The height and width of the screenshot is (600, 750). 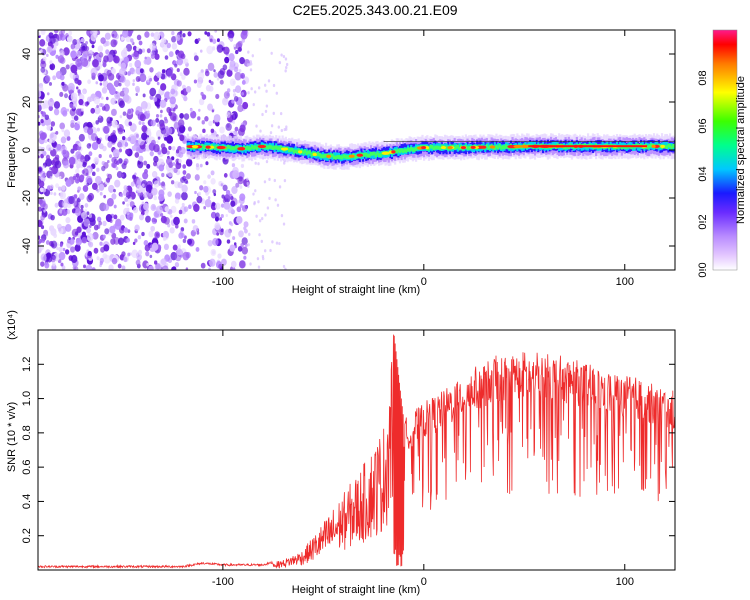 I want to click on colorbar-tick-label: 0.4, so click(x=703, y=173).